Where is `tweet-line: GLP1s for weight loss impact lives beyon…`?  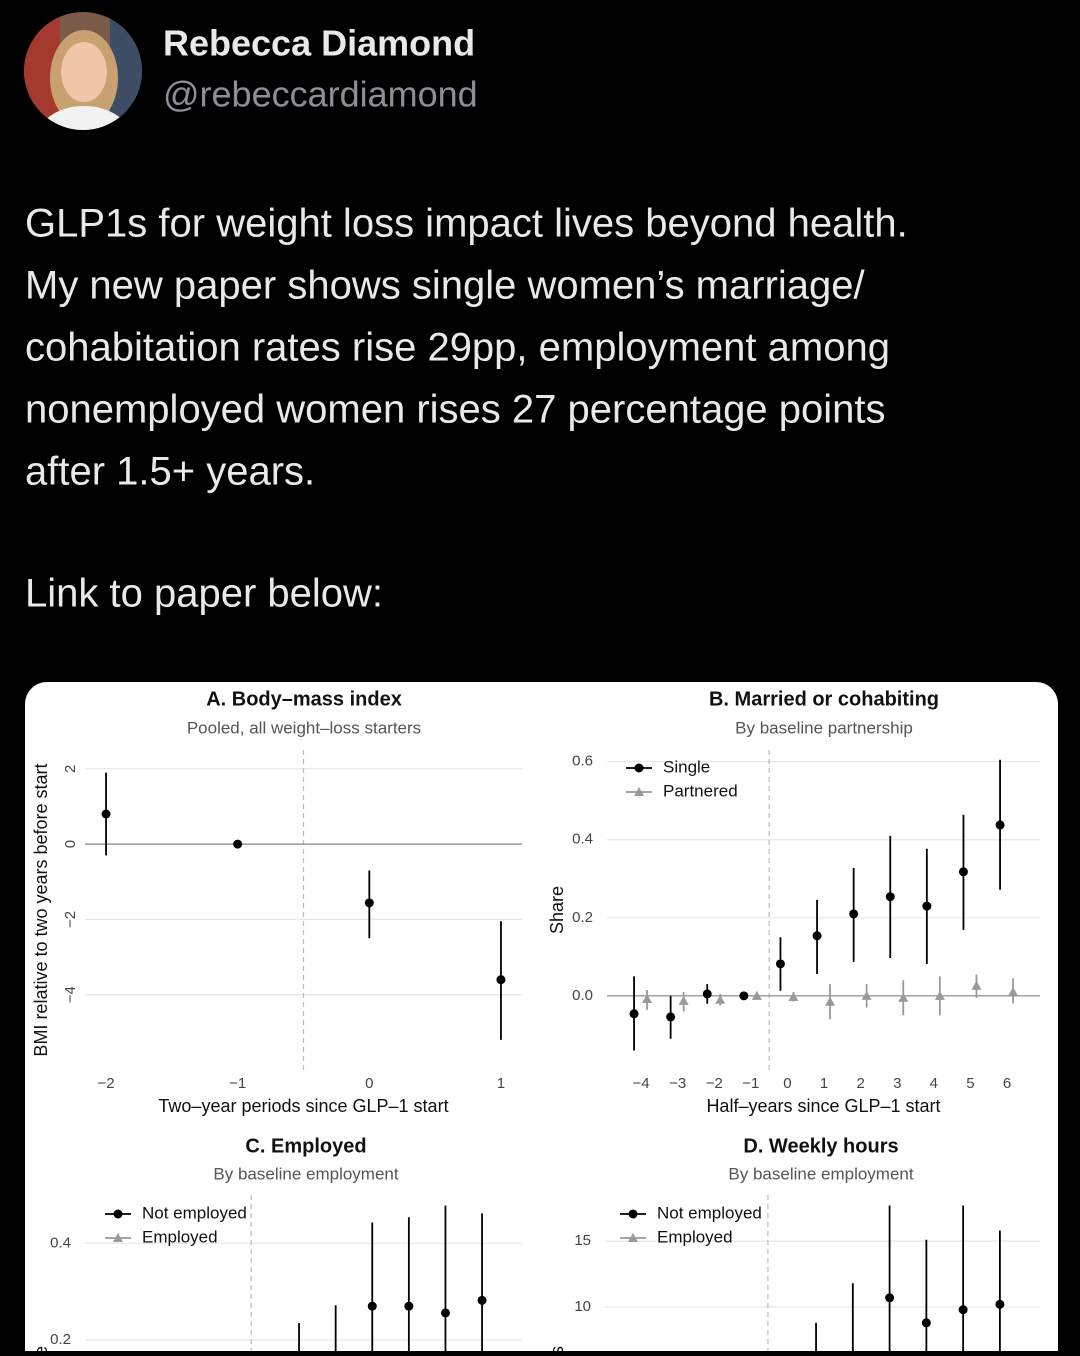
tweet-line: GLP1s for weight loss impact lives beyon… is located at coordinates (466, 224).